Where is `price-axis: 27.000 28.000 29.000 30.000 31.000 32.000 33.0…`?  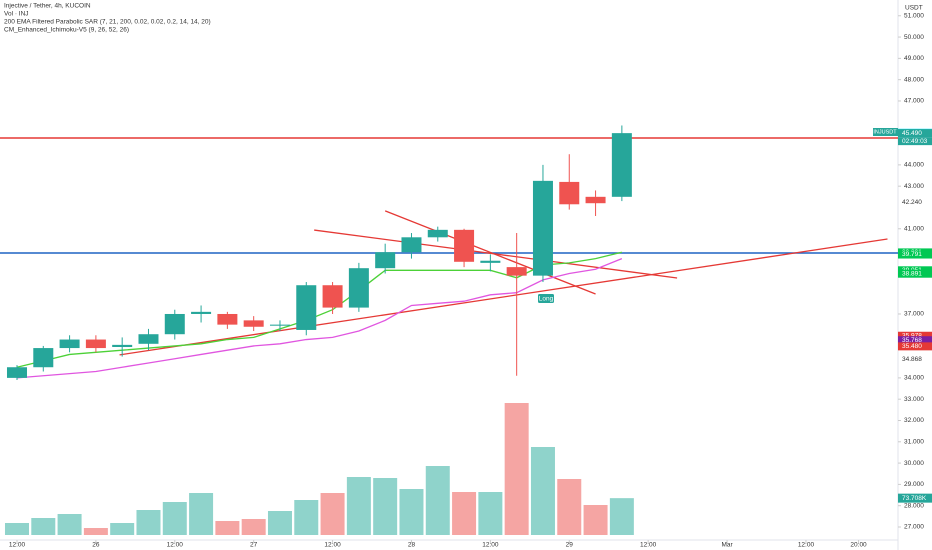
price-axis: 27.000 28.000 29.000 30.000 31.000 32.000 33.0… is located at coordinates (915, 271).